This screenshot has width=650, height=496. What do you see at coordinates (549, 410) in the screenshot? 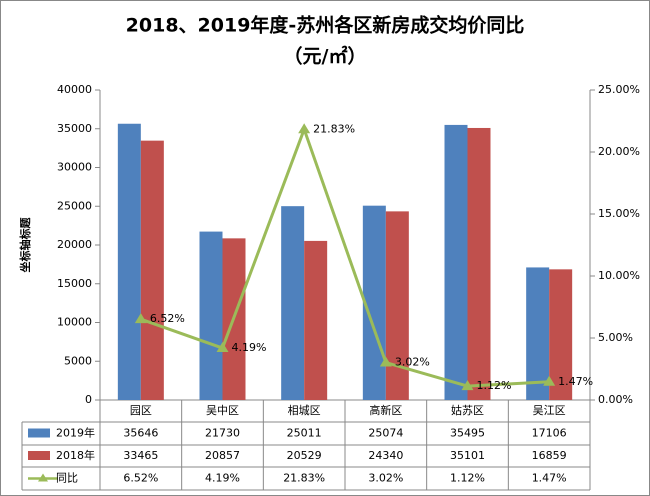
I see `x-tick-label: 吴江区` at bounding box center [549, 410].